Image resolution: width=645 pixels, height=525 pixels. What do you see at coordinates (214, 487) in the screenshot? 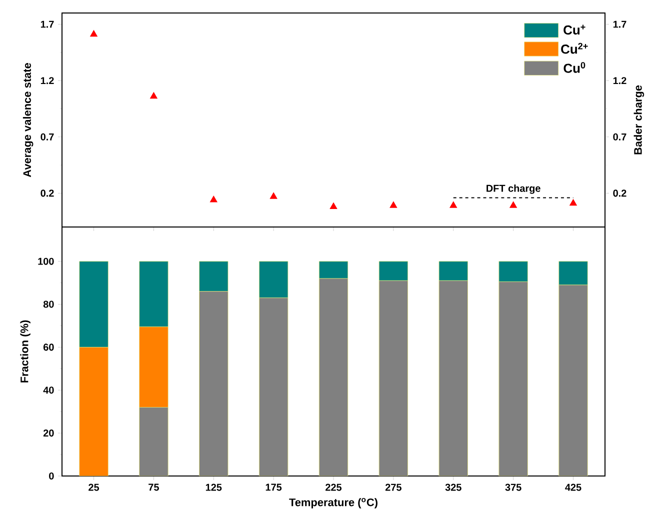
I see `x-tick-label: 125` at bounding box center [214, 487].